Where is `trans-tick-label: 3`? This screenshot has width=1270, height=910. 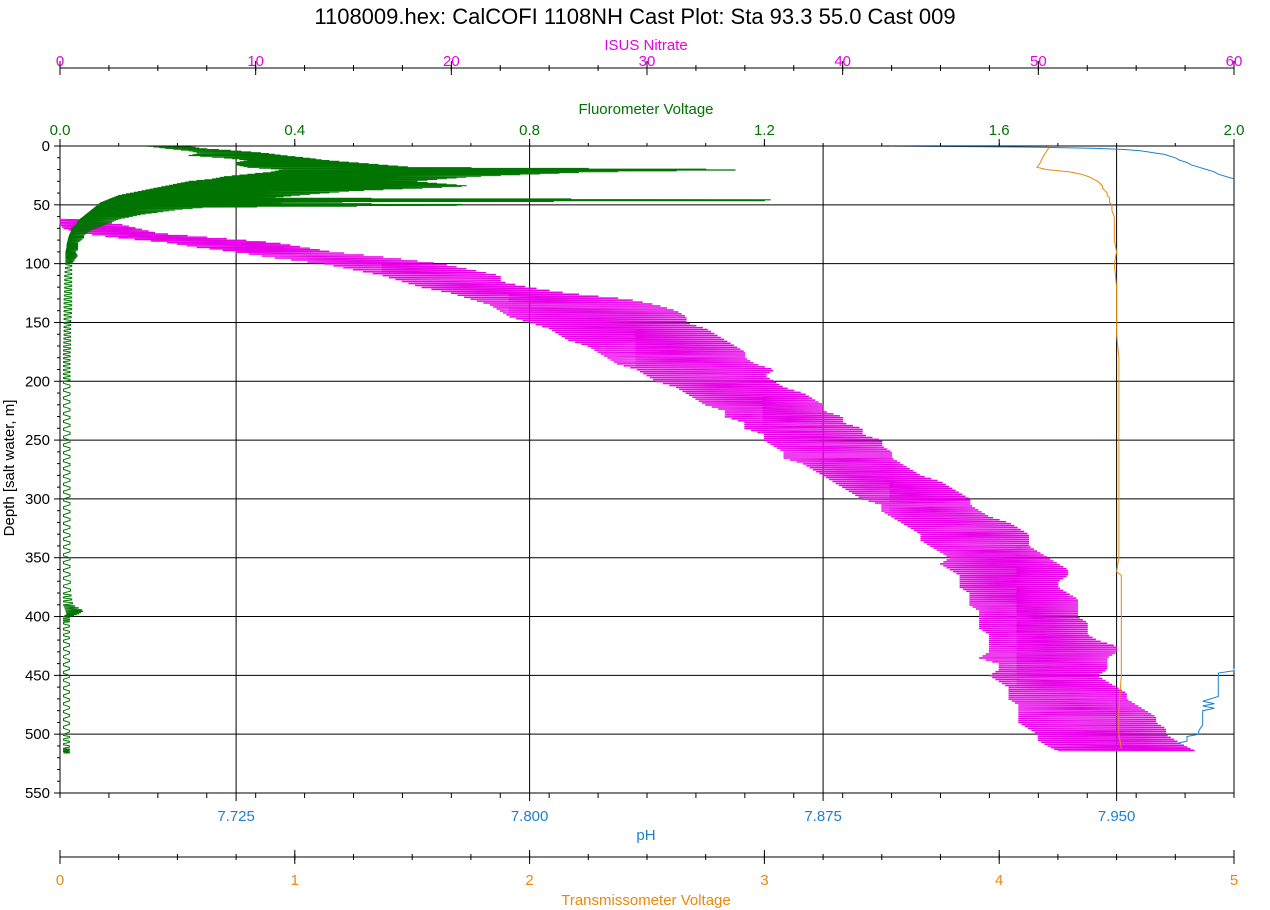 trans-tick-label: 3 is located at coordinates (764, 880).